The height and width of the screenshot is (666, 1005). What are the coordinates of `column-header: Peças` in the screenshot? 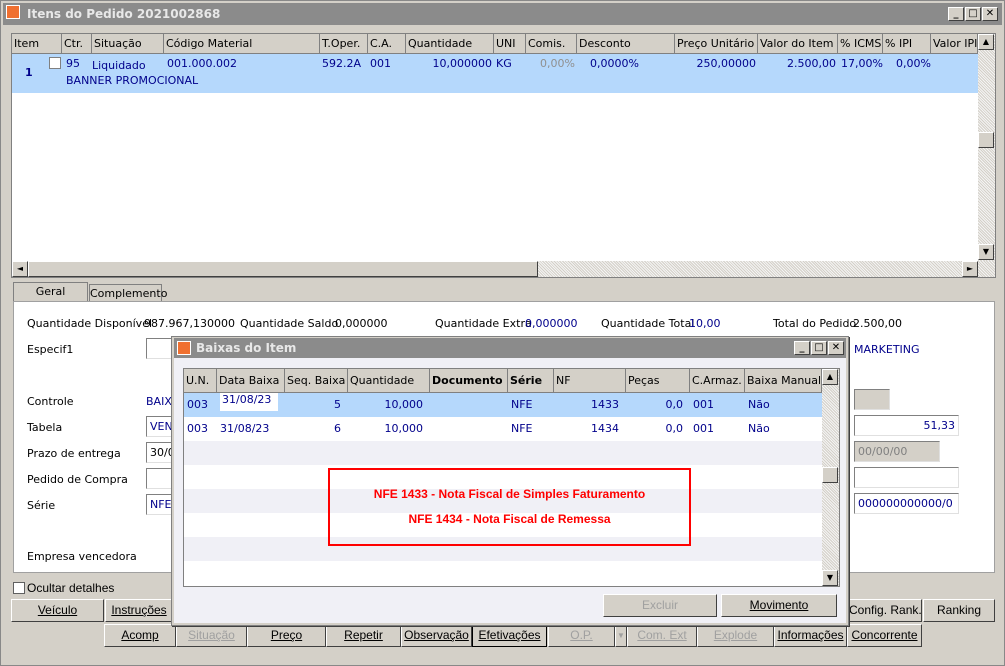 It's located at (658, 381).